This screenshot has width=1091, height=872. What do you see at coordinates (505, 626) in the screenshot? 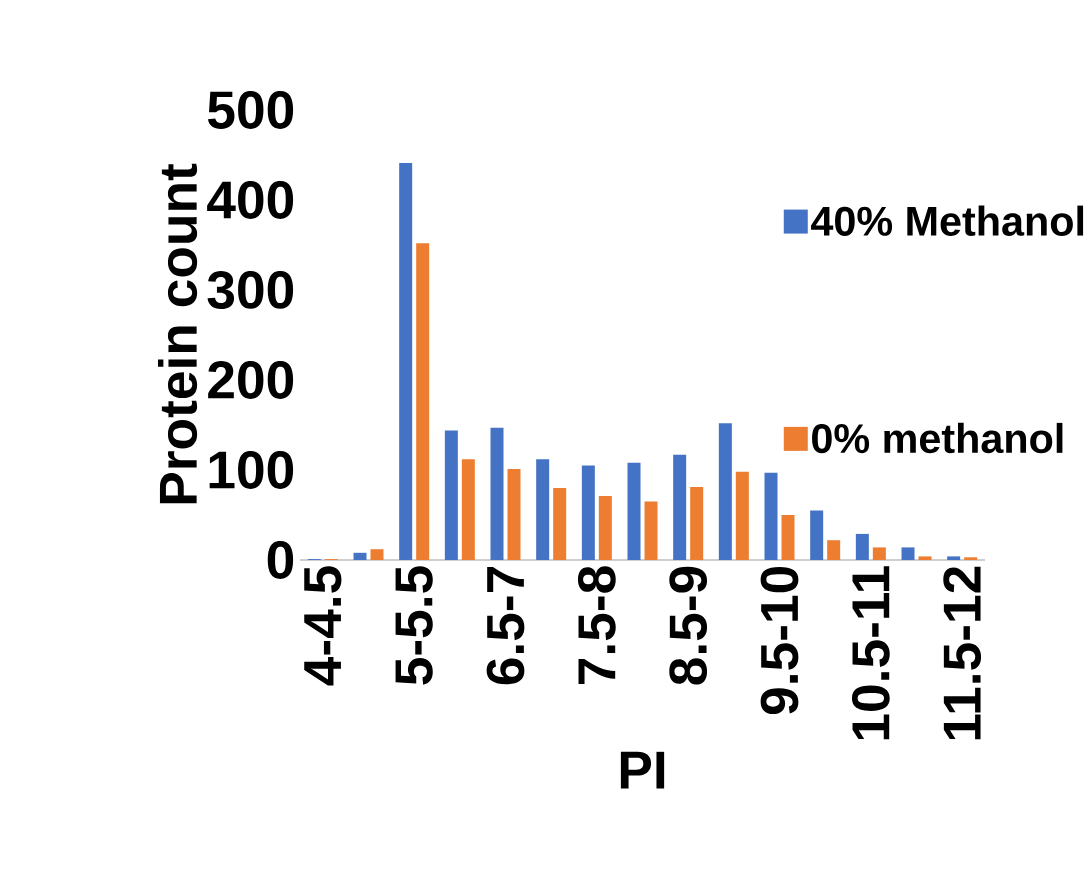
I see `x-tick-label: 6.5-7` at bounding box center [505, 626].